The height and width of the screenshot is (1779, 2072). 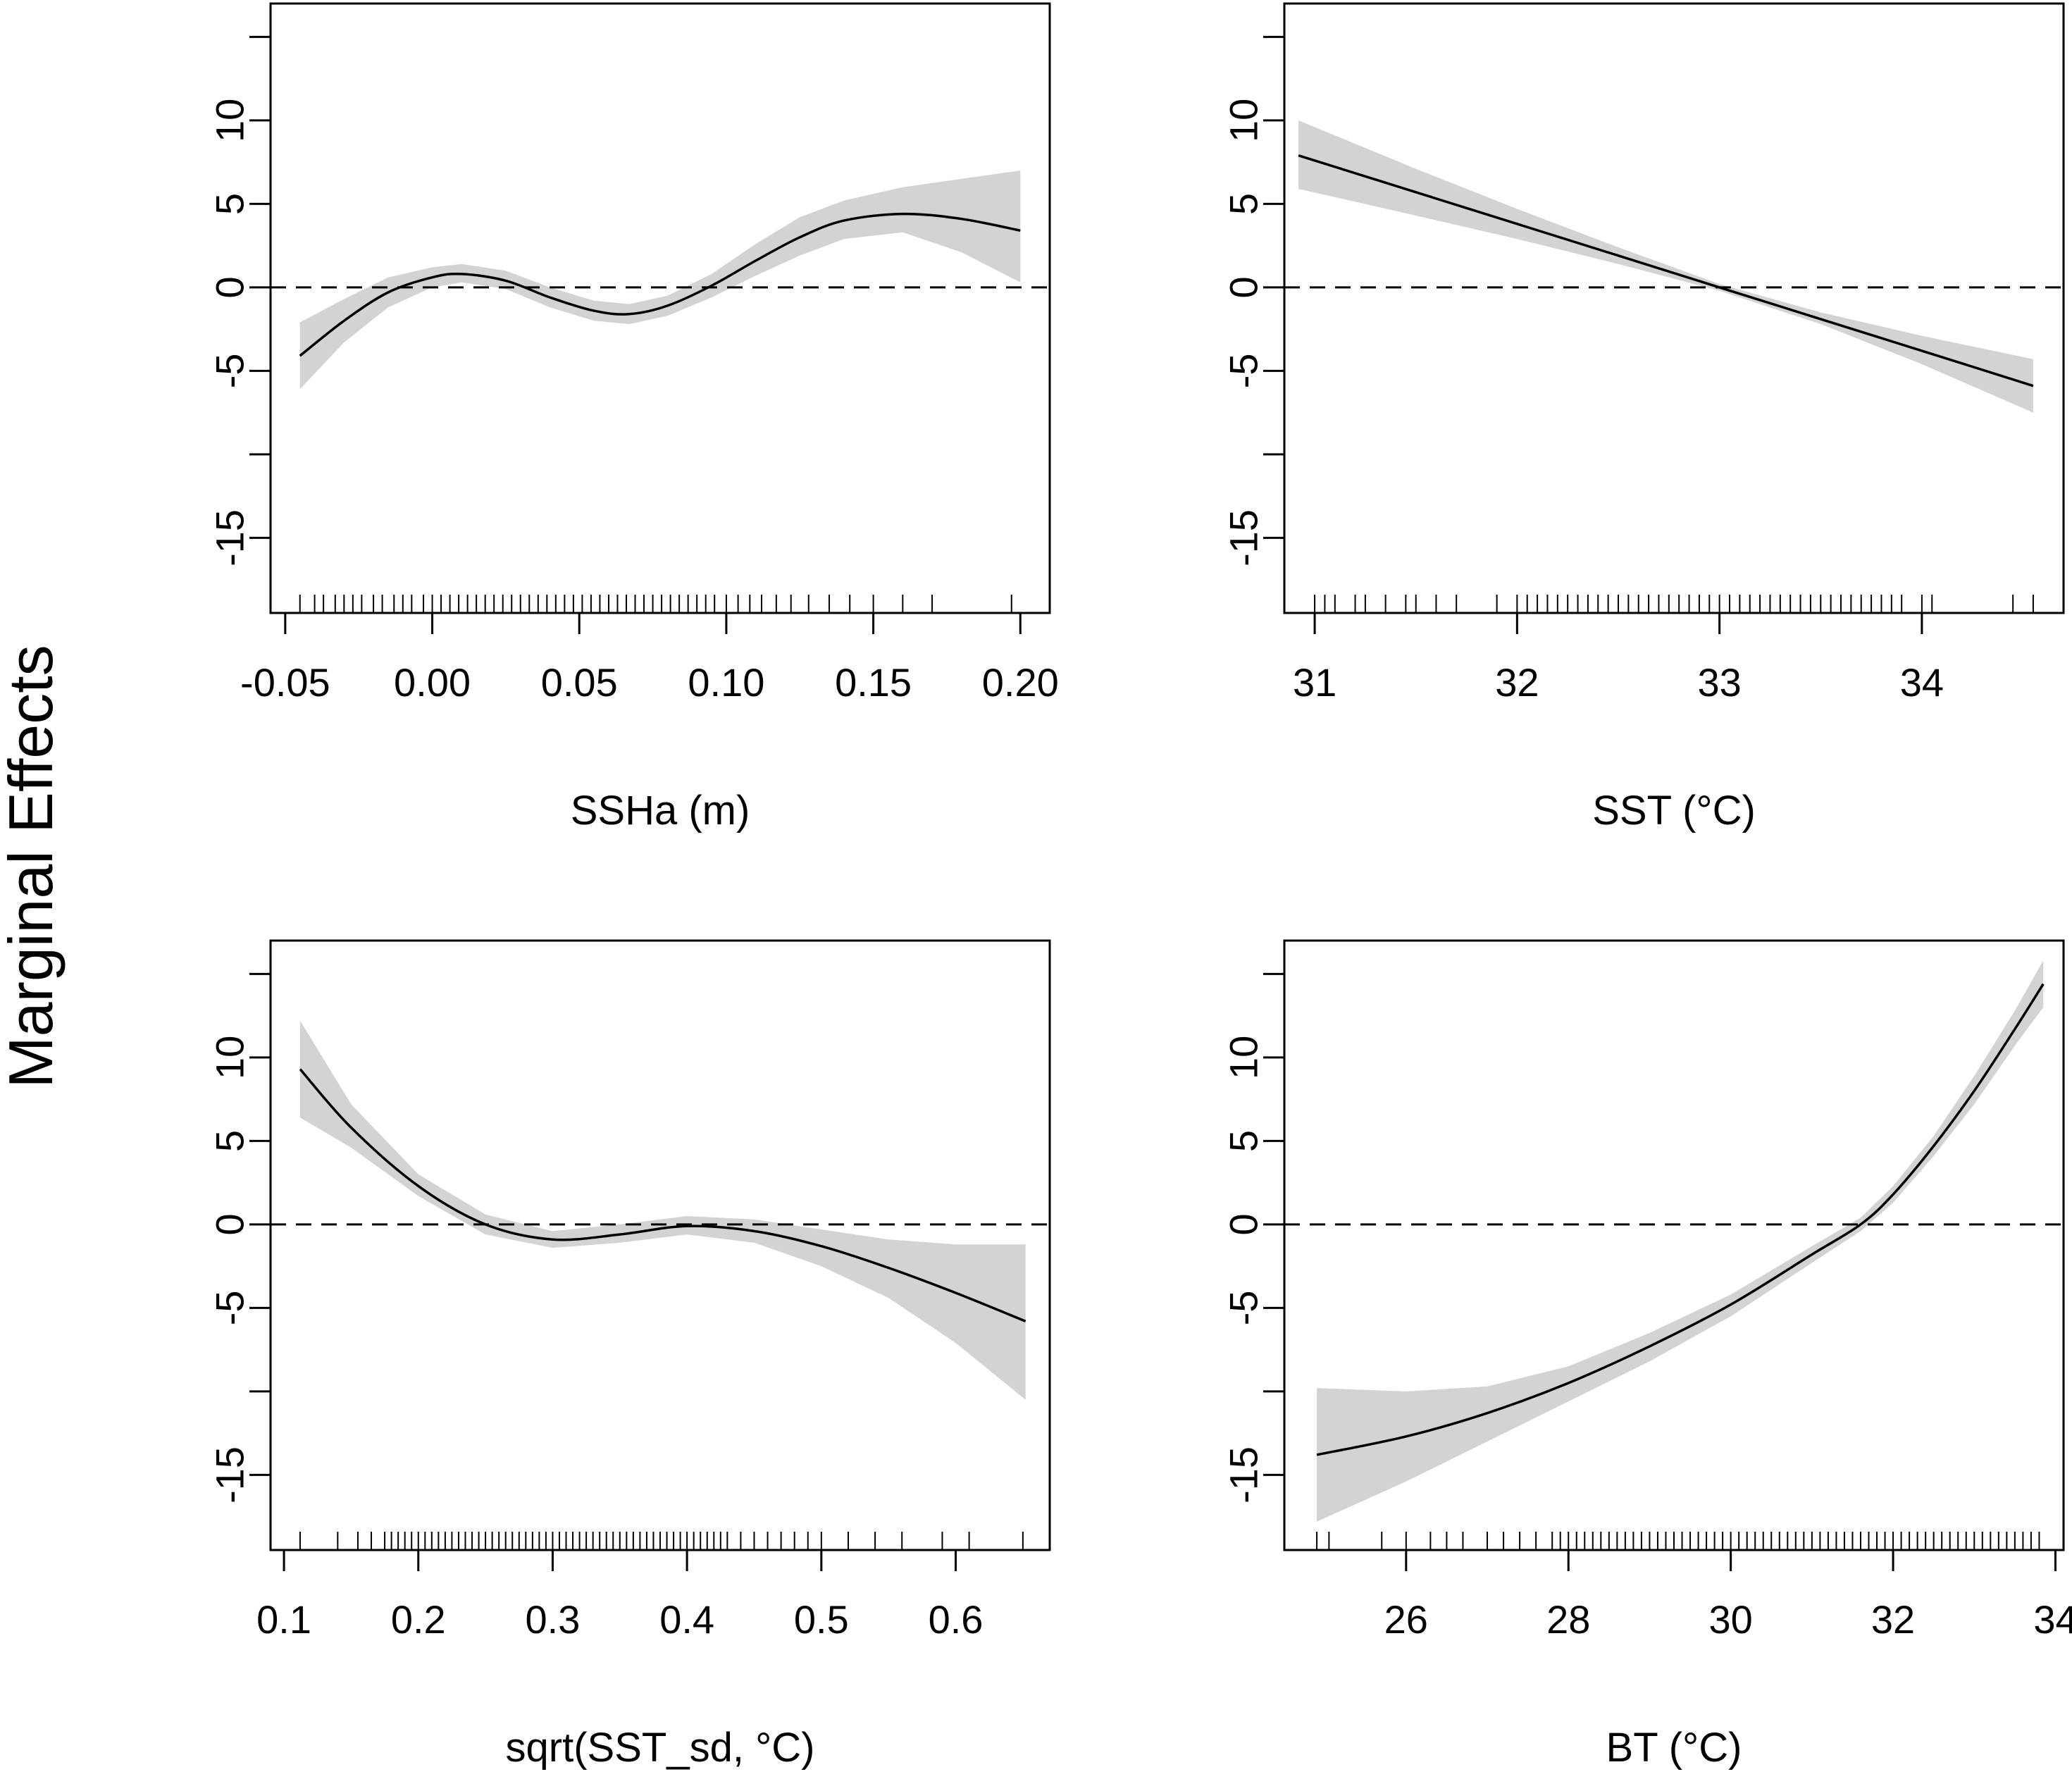 I want to click on x-axis-title: sqrt(SST_sd, °C), so click(x=660, y=1748).